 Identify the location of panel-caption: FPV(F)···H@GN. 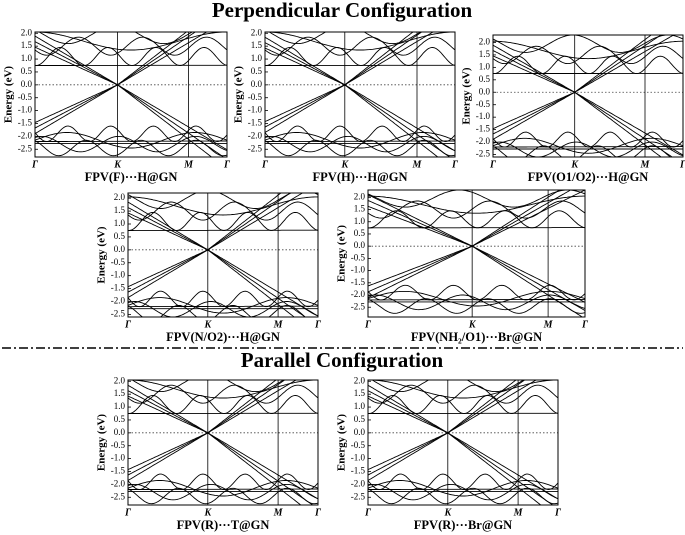
(131, 177).